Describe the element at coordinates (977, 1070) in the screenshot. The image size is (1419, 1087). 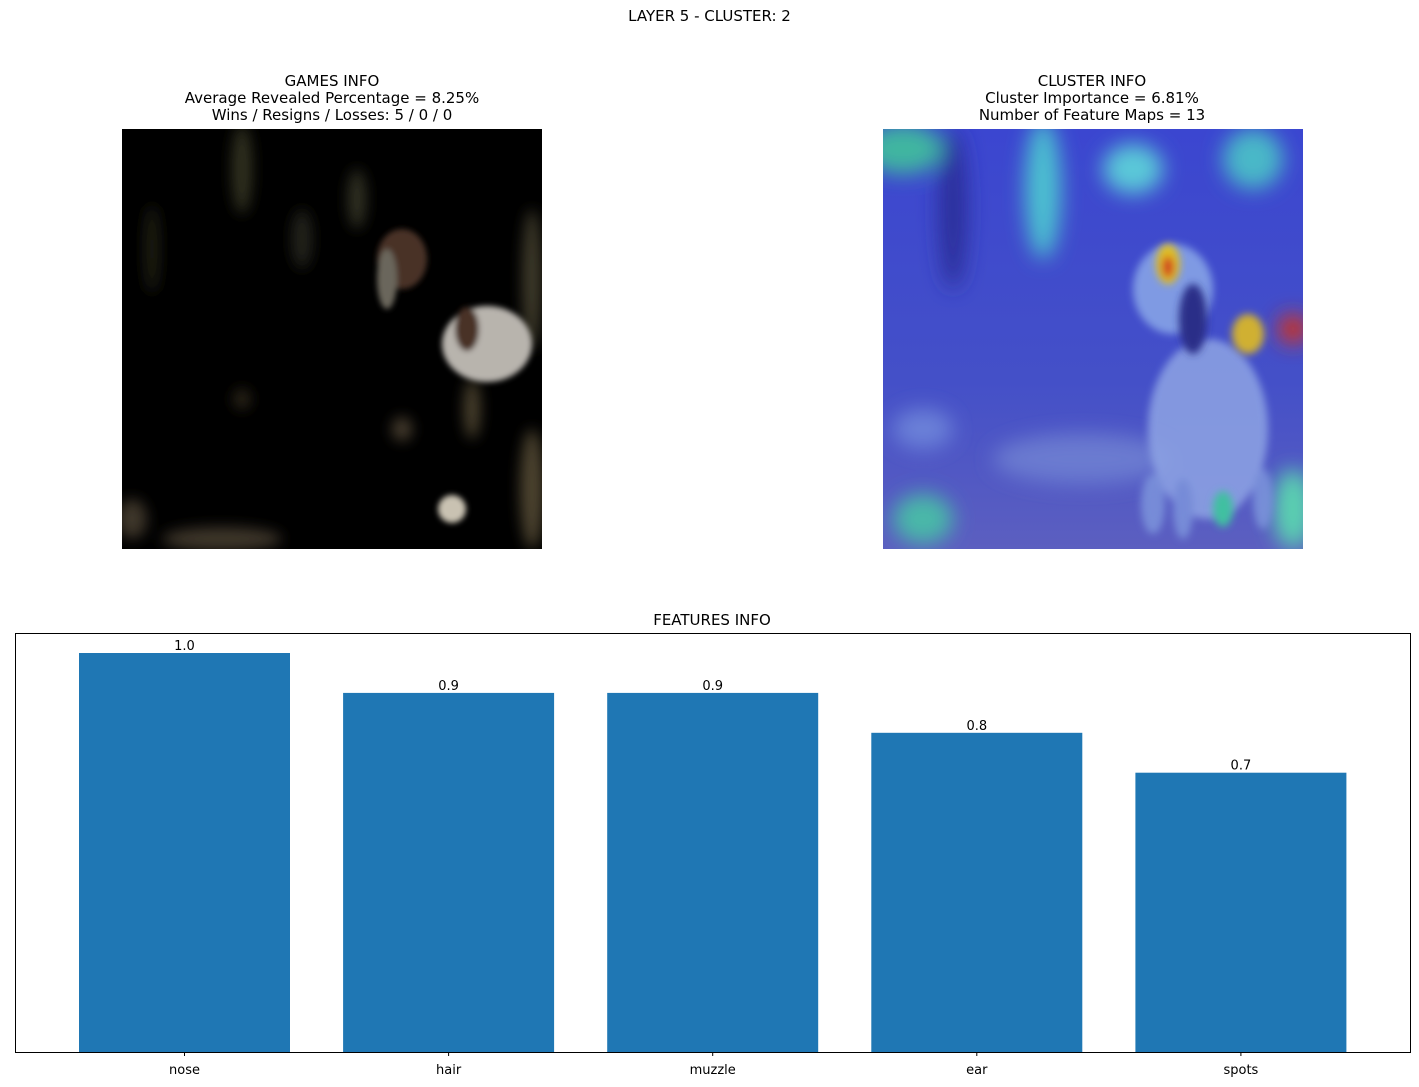
I see `x-tick-label-ear: ear` at that location.